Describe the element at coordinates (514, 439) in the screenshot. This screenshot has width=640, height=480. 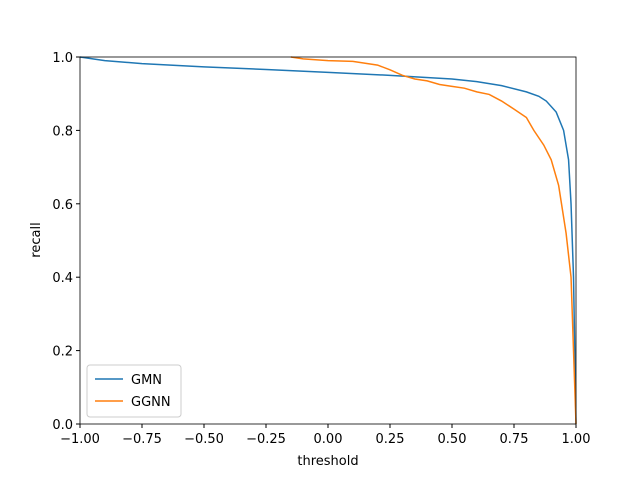
I see `x-tick-label: 0.75` at that location.